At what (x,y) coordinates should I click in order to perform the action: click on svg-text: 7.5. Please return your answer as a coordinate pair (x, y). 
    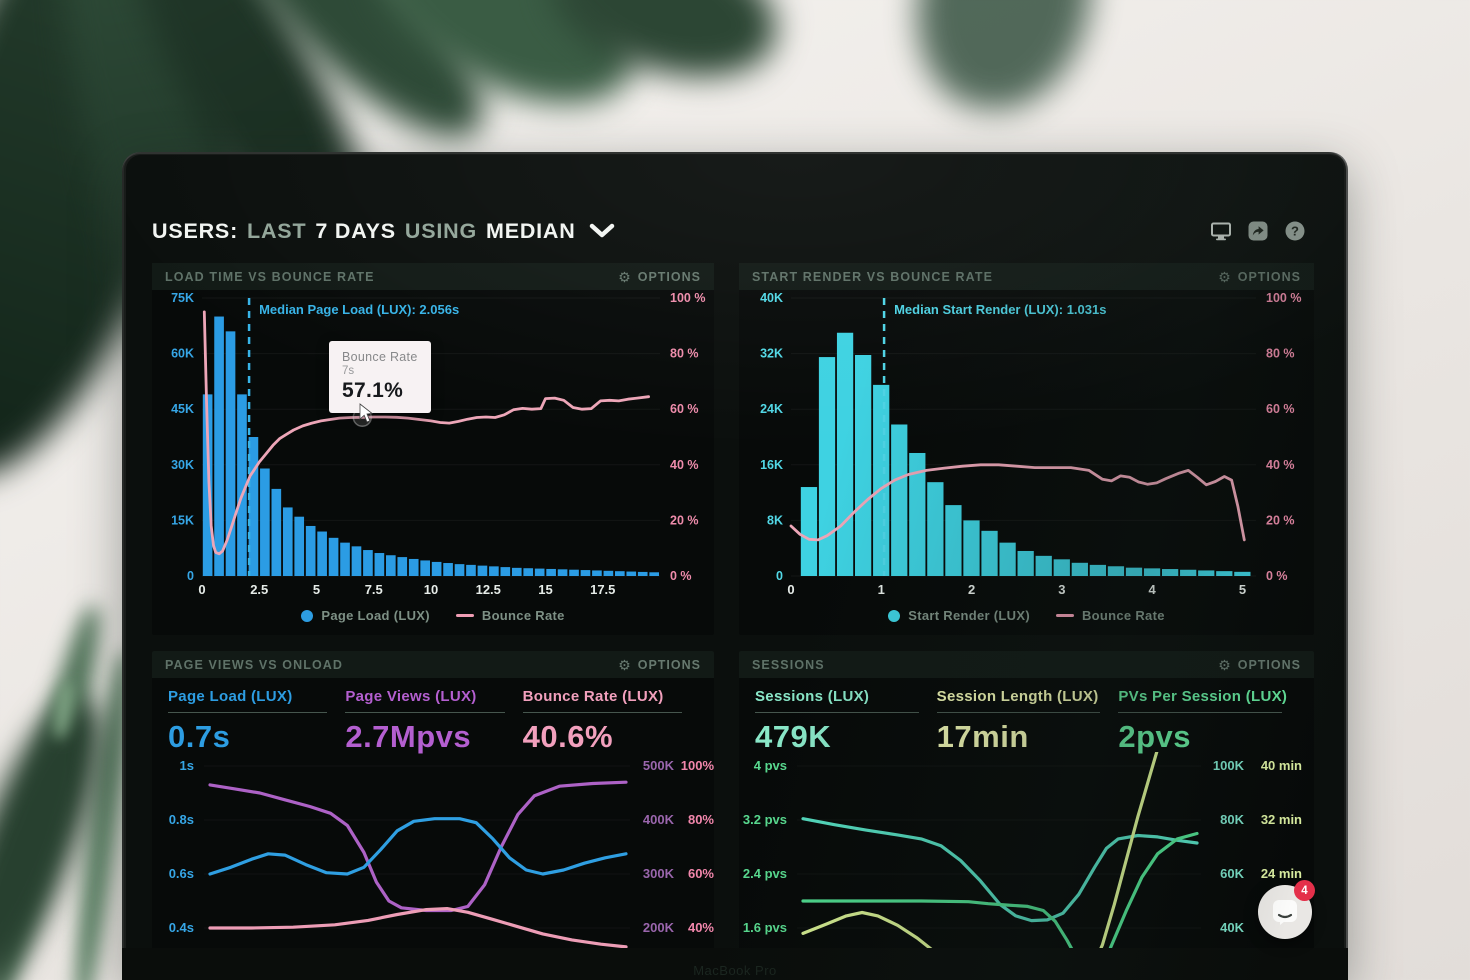
    Looking at the image, I should click on (374, 589).